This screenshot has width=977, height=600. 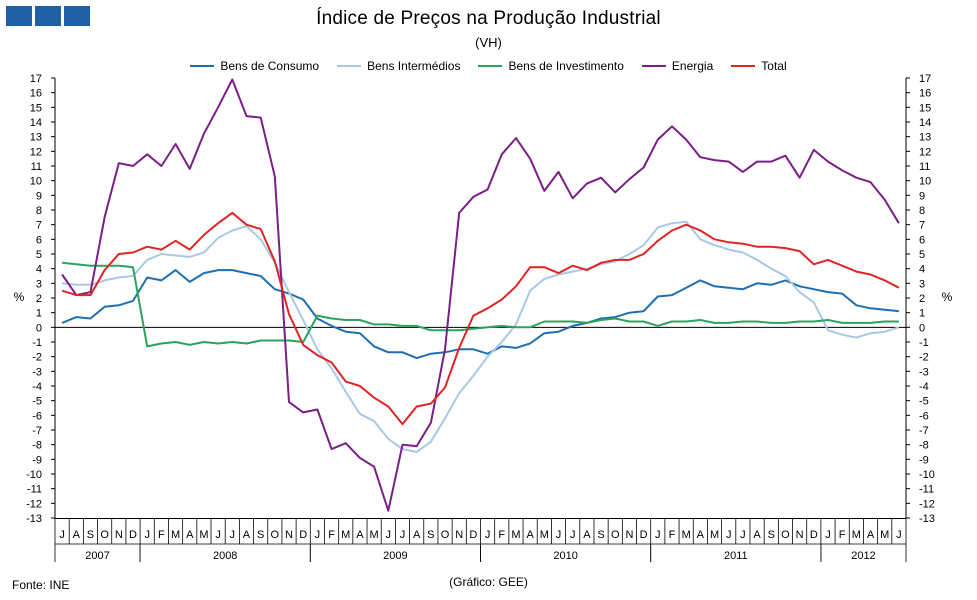 I want to click on y-tick-label-right: 14, so click(x=925, y=123).